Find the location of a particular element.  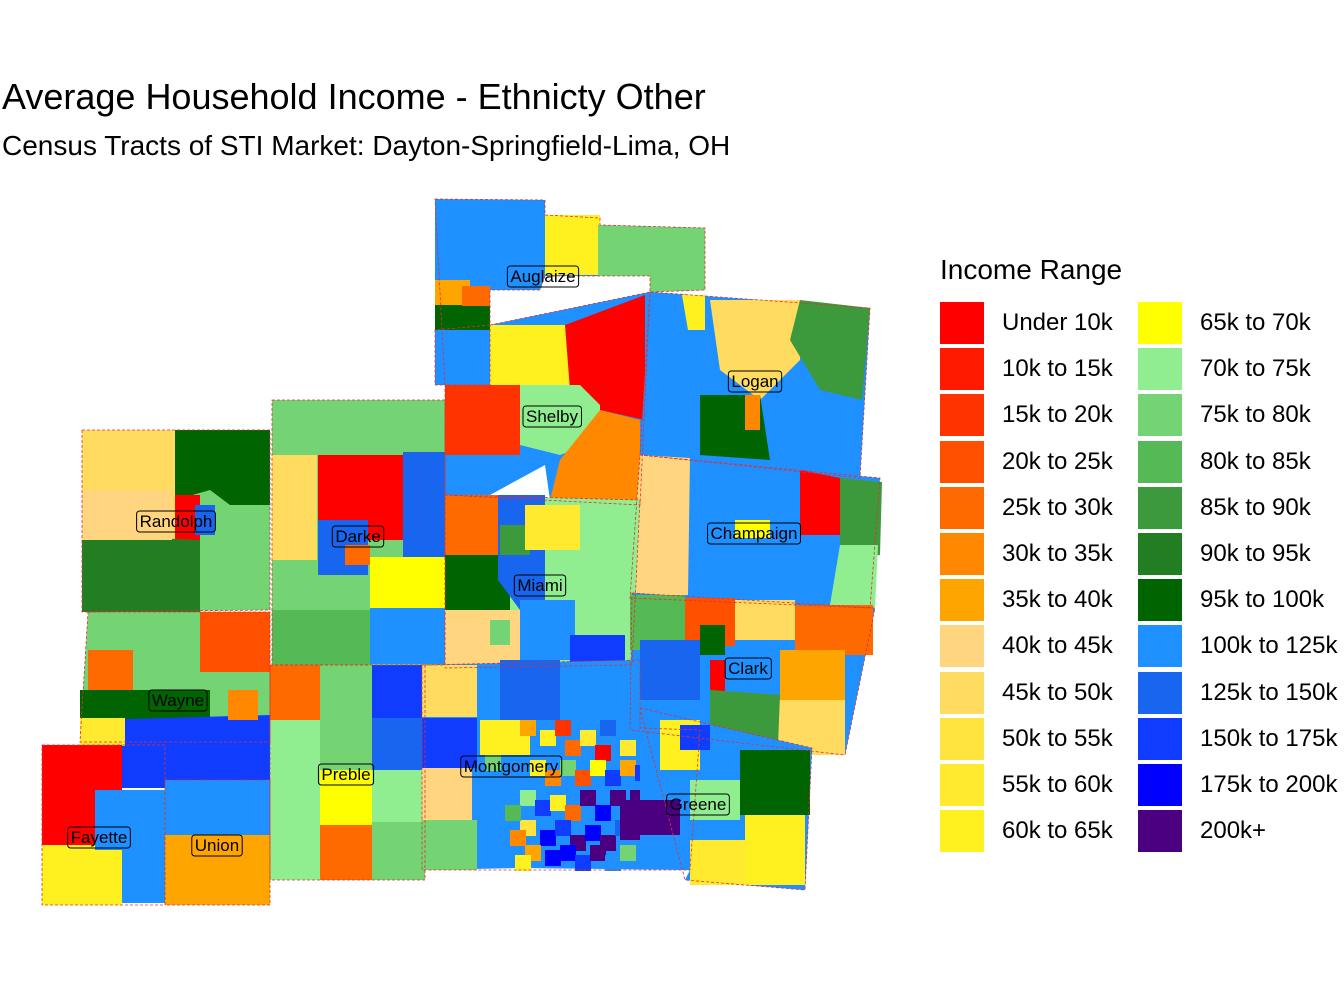

svg-text: Union is located at coordinates (217, 845).